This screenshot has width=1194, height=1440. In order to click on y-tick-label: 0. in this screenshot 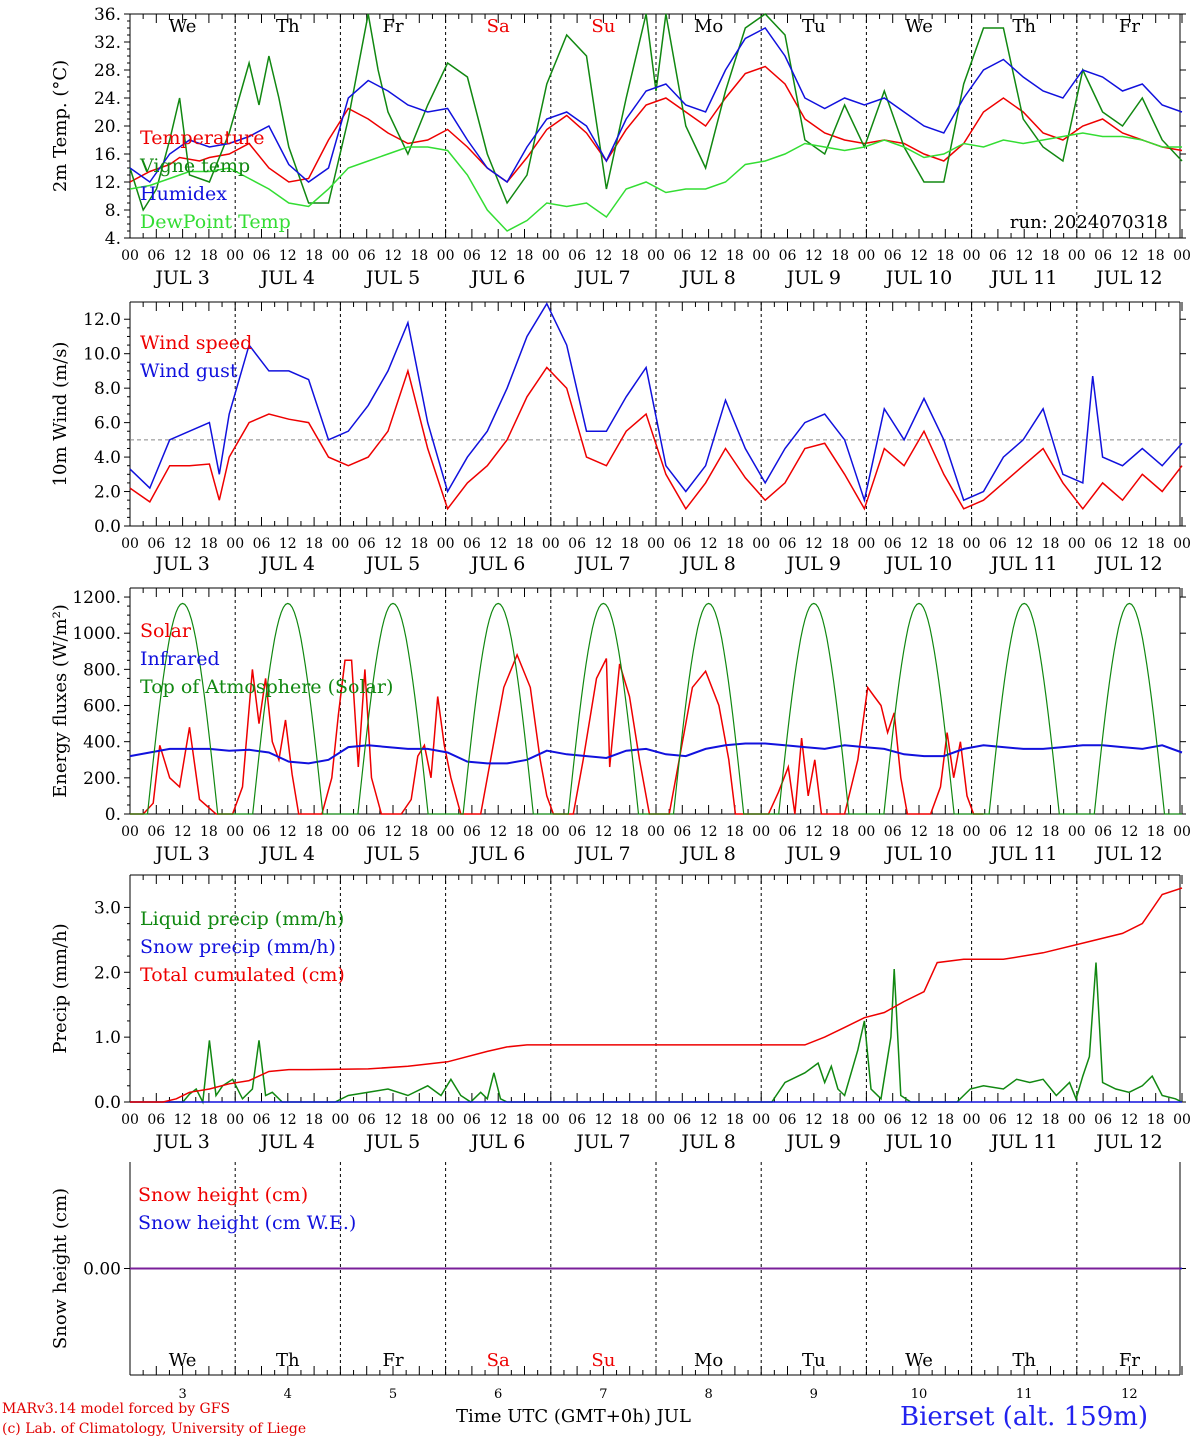, I will do `click(113, 815)`.